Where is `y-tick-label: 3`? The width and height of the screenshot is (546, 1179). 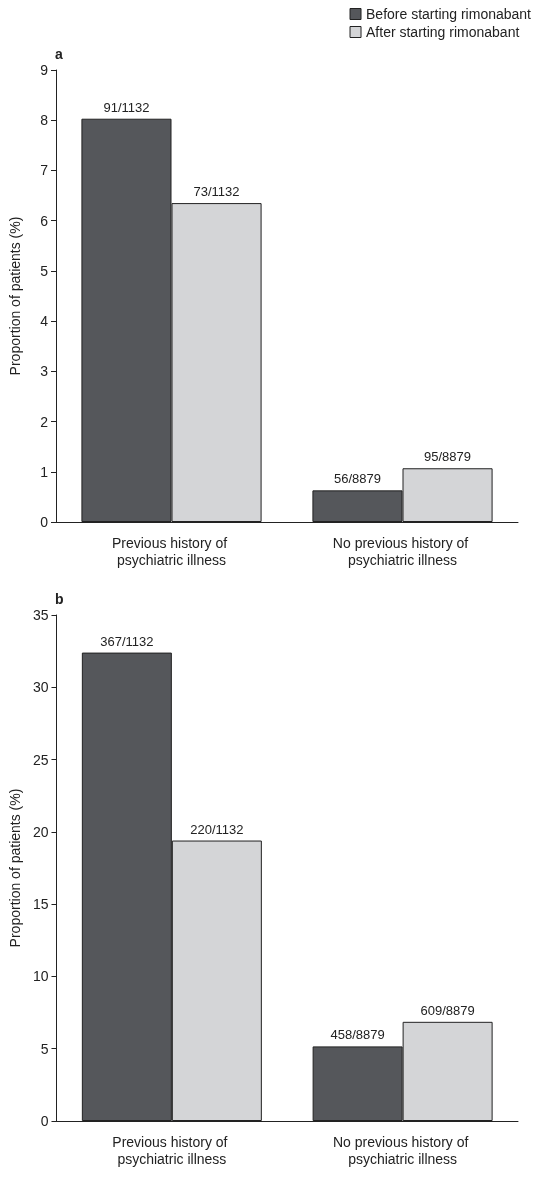 y-tick-label: 3 is located at coordinates (44, 371).